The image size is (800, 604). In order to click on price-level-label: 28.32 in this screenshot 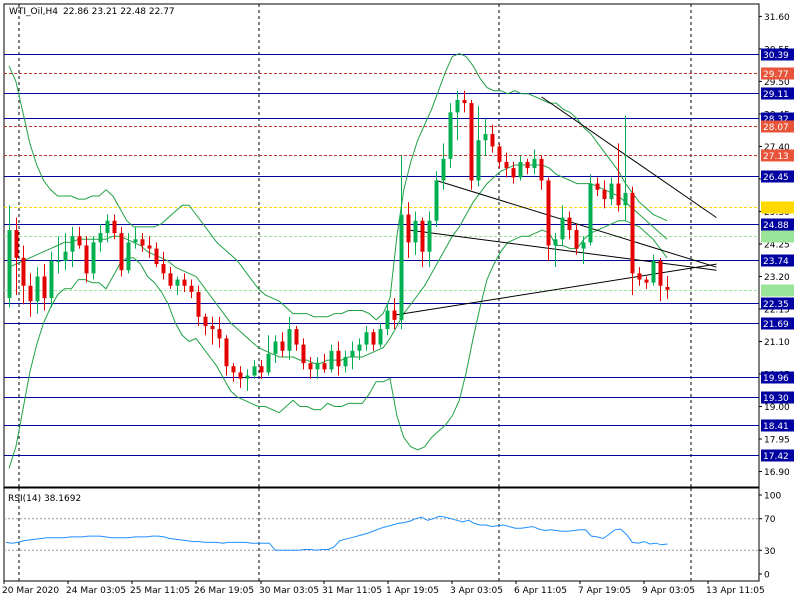, I will do `click(776, 120)`.